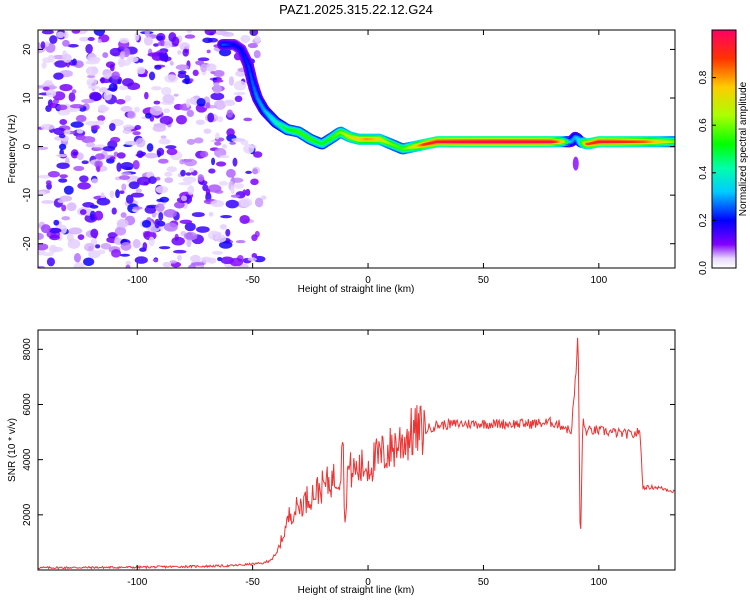 The image size is (750, 600). I want to click on y-tick-label: 20, so click(27, 49).